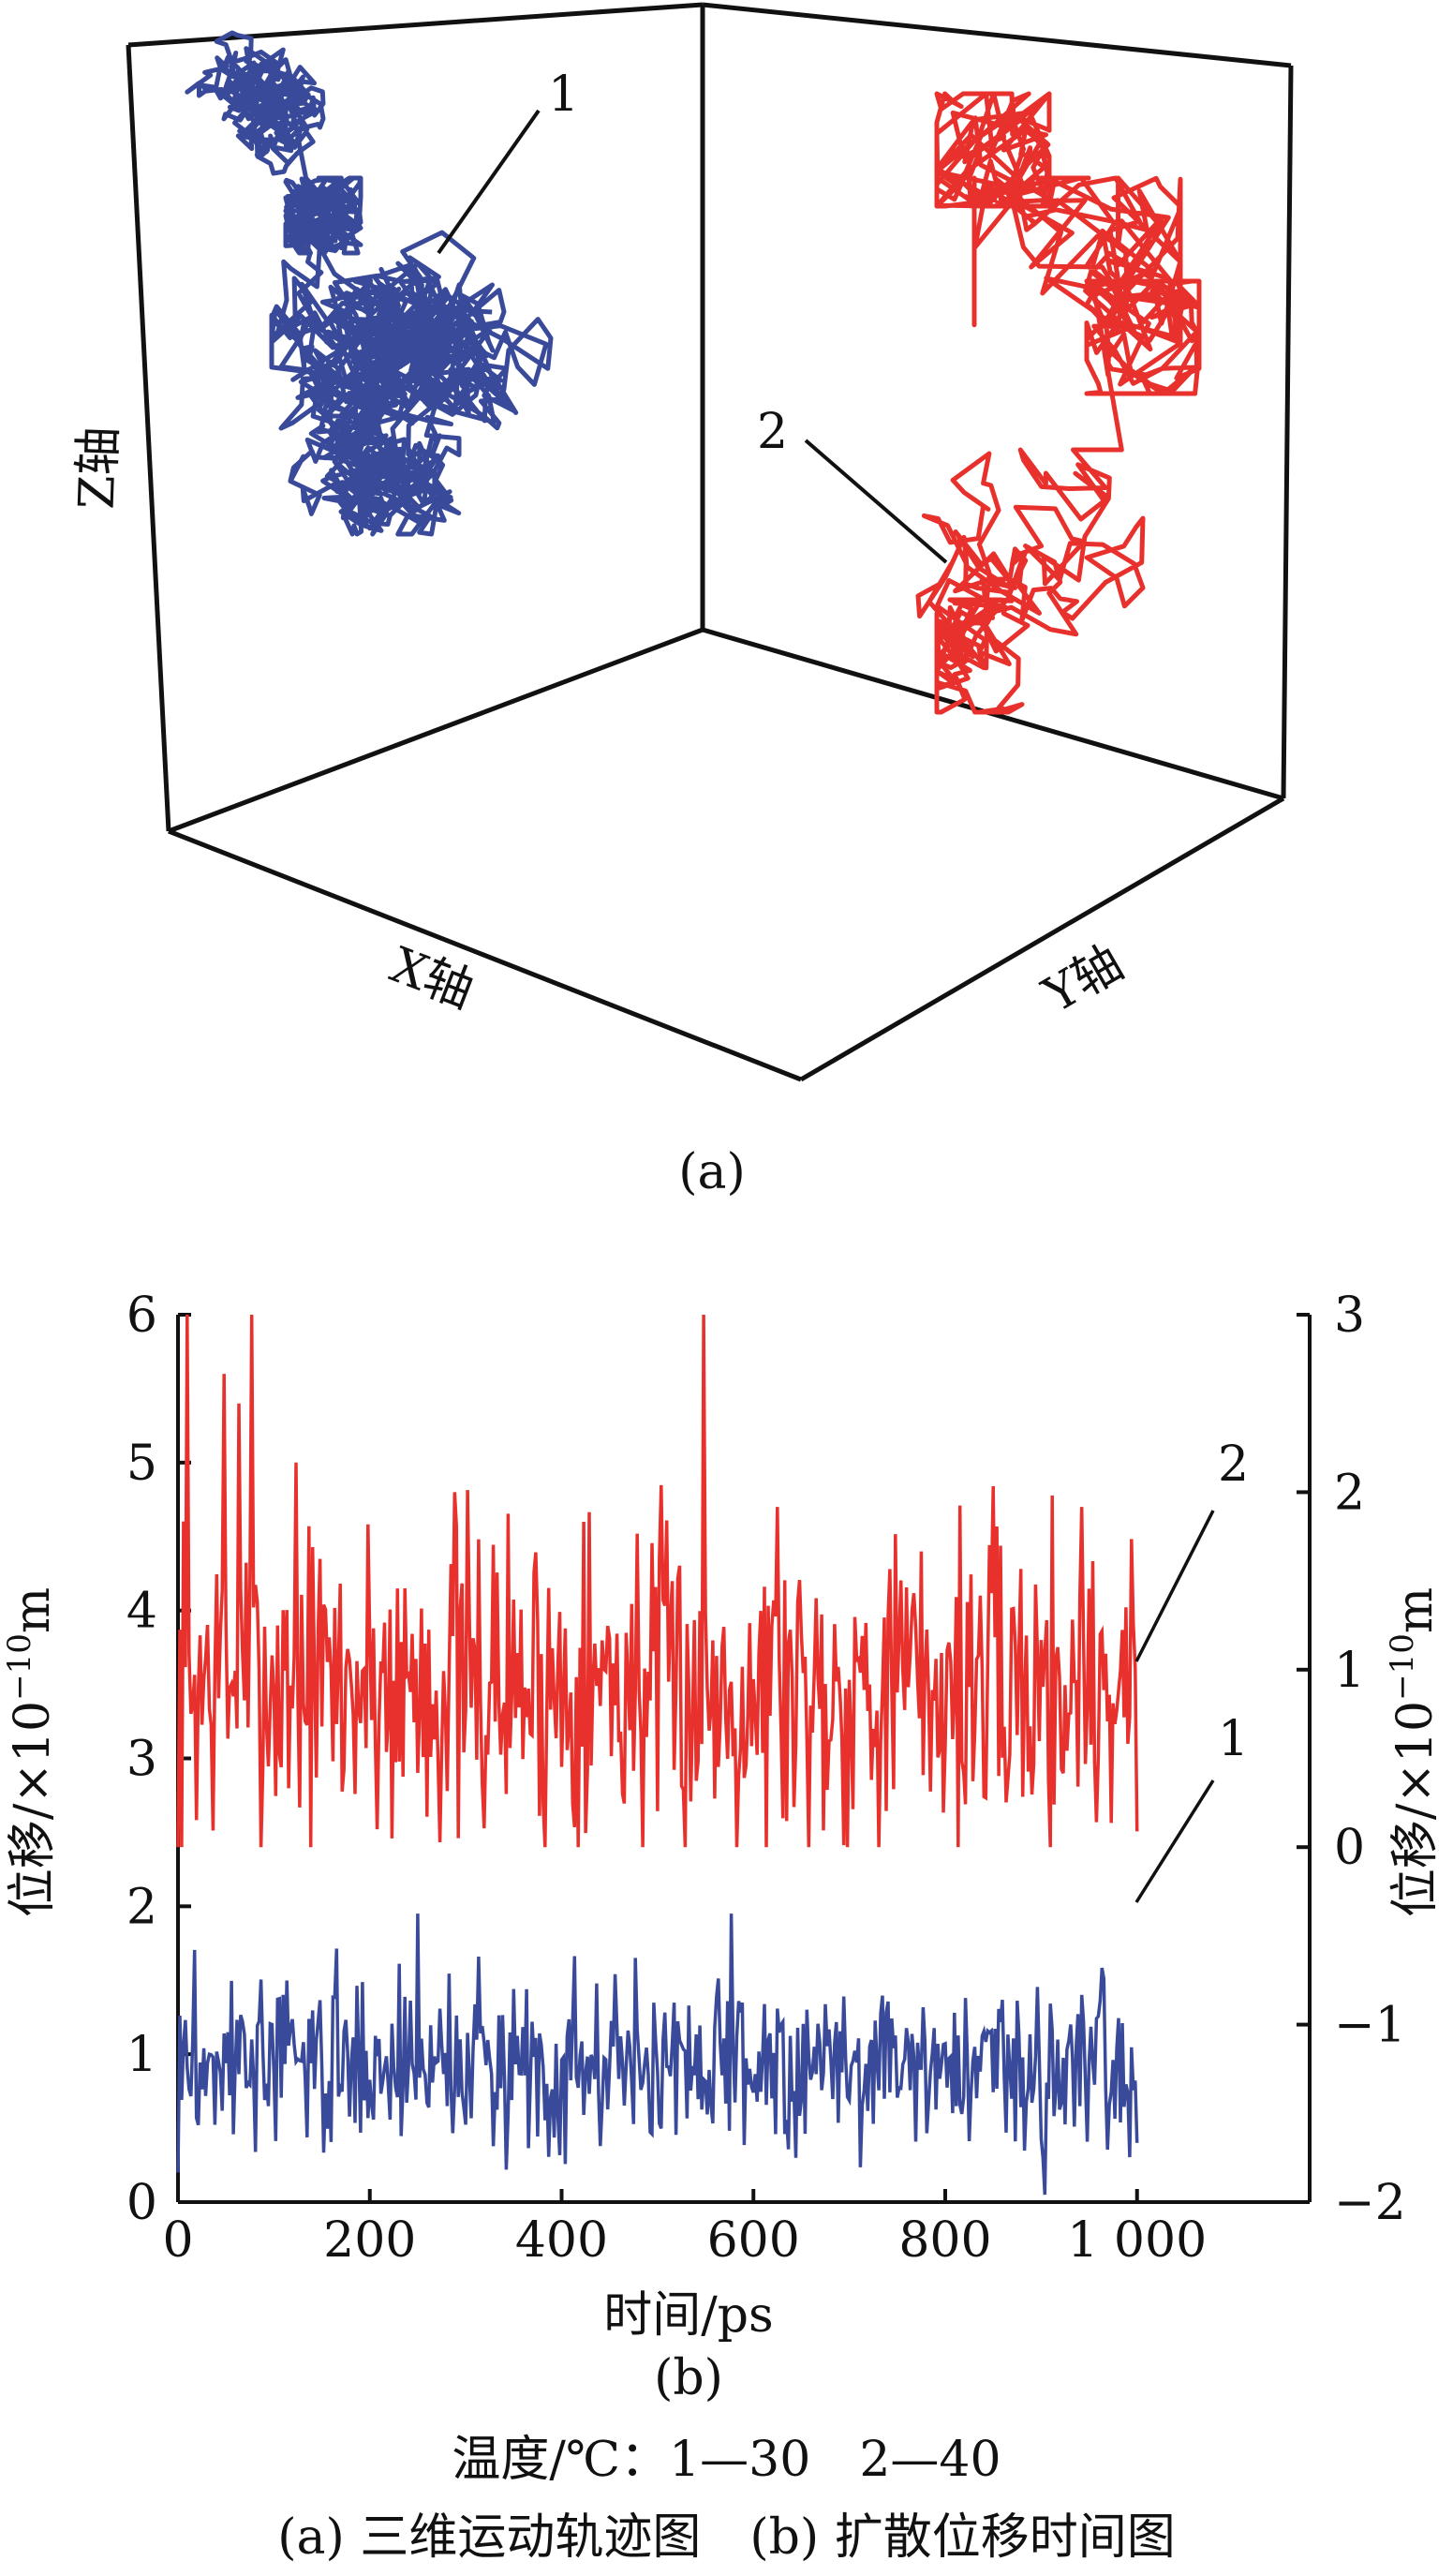 Image resolution: width=1453 pixels, height=2576 pixels. Describe the element at coordinates (1349, 1493) in the screenshot. I see `right-y-tick-label: 2` at that location.